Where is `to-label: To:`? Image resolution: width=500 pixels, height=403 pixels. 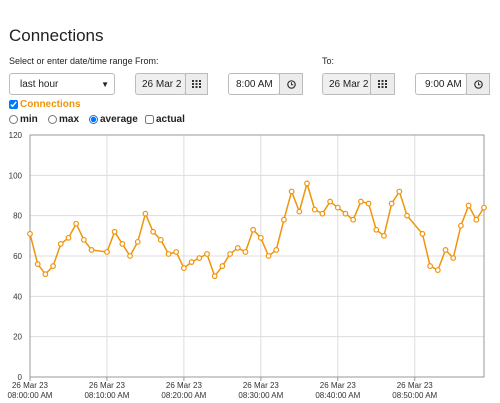
to-label: To: is located at coordinates (328, 61).